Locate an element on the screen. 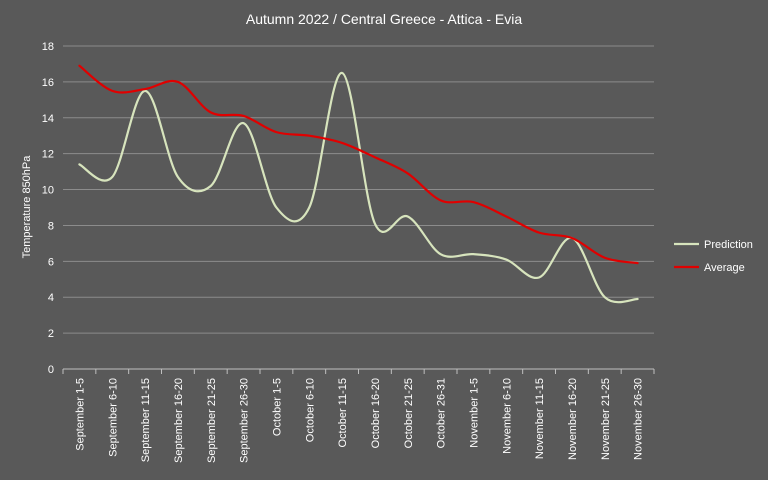  y-tick-label: 6 is located at coordinates (51, 262).